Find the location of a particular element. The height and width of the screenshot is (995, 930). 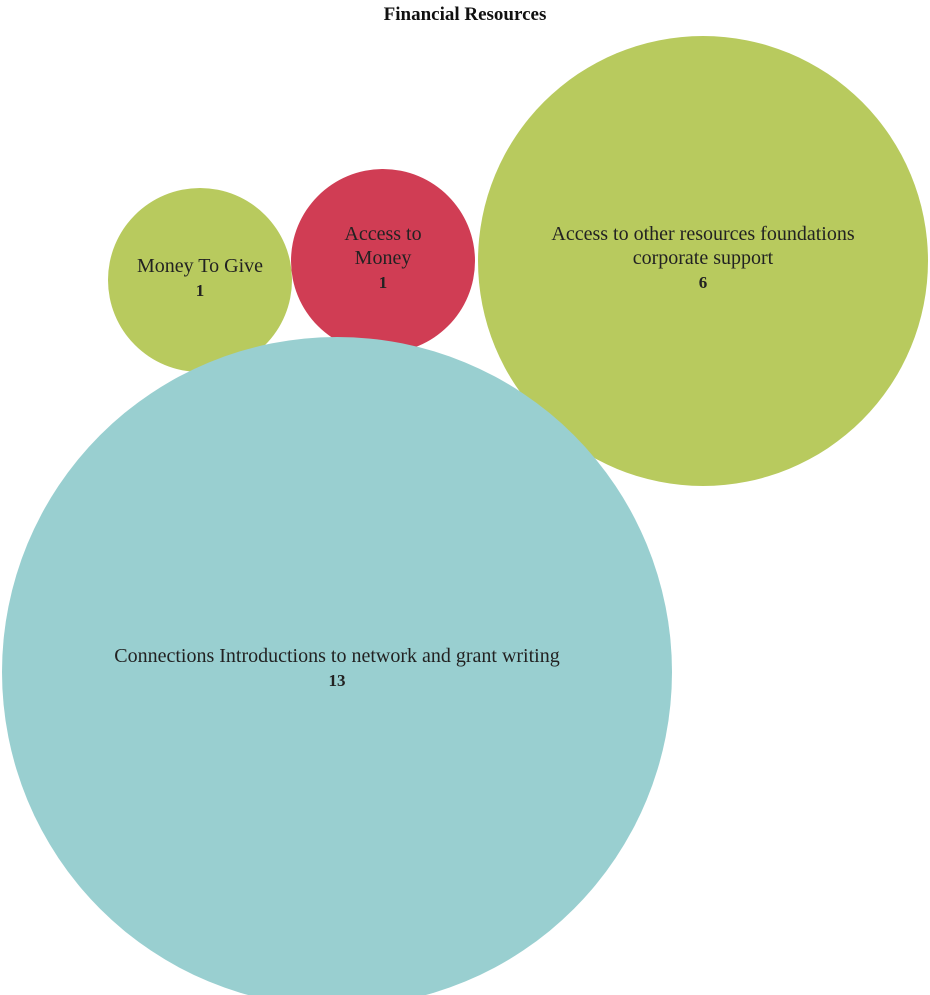

bubble-value: 13 is located at coordinates (337, 680).